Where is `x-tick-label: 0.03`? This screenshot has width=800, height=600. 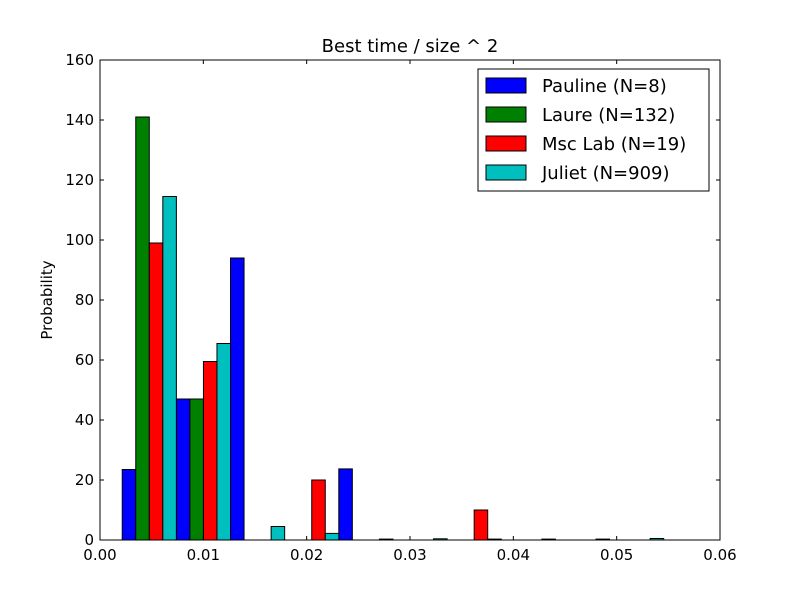
x-tick-label: 0.03 is located at coordinates (409, 555).